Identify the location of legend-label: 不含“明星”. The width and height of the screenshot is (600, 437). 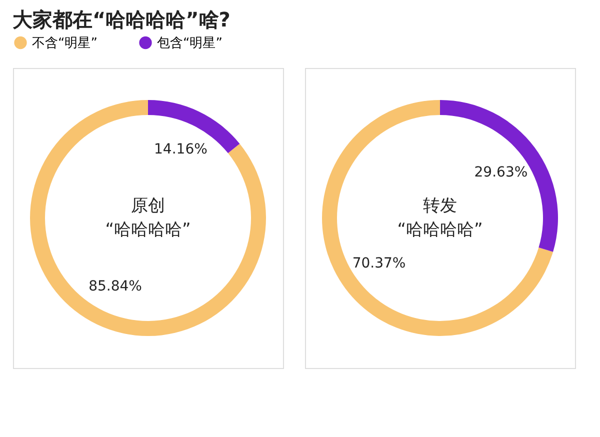
(65, 43).